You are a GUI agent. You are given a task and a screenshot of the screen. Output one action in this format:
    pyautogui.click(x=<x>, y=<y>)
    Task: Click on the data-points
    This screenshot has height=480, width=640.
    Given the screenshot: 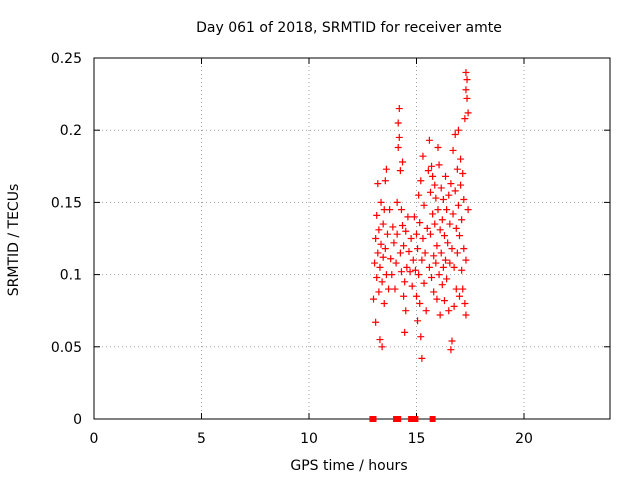 What is the action you would take?
    pyautogui.click(x=420, y=245)
    